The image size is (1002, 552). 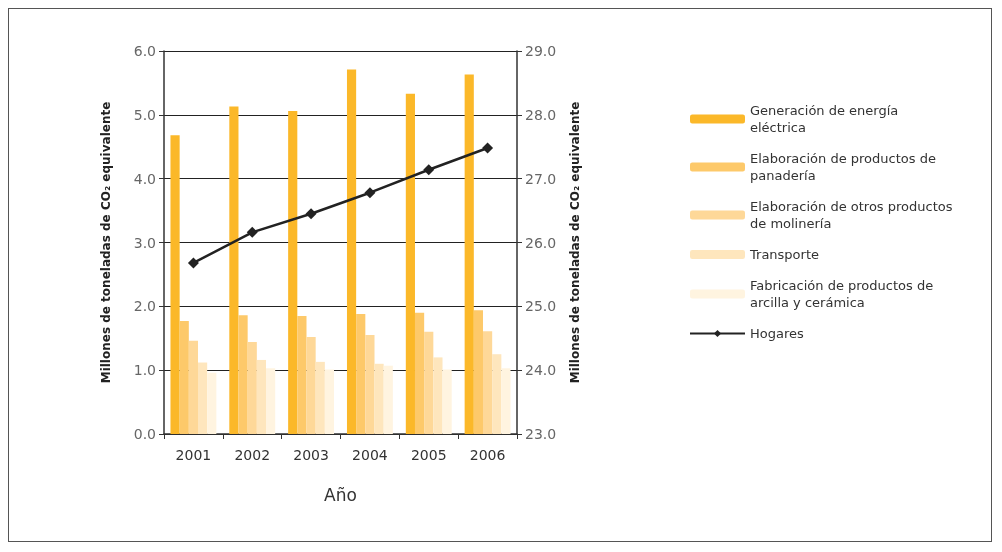 What do you see at coordinates (541, 242) in the screenshot?
I see `y2-tick-label: 26.0` at bounding box center [541, 242].